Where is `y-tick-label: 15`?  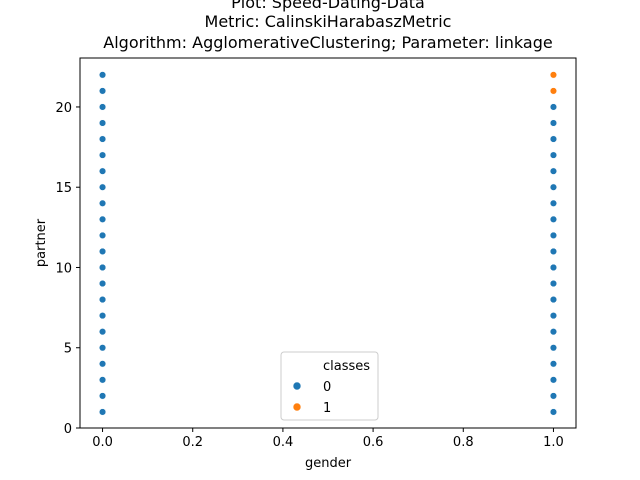 y-tick-label: 15 is located at coordinates (63, 188).